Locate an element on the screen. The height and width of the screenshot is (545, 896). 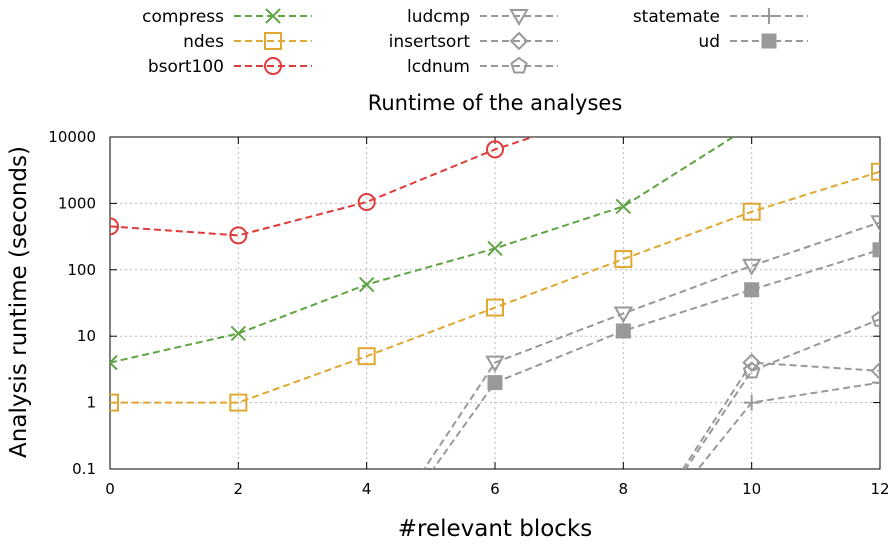
x-tick-label: 4 is located at coordinates (367, 489).